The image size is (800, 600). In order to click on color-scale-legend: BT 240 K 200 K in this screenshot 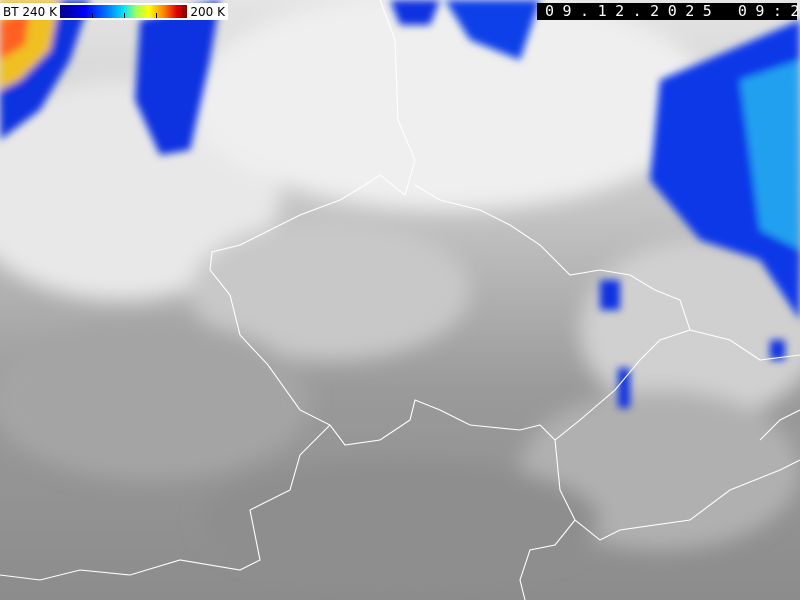, I will do `click(114, 11)`.